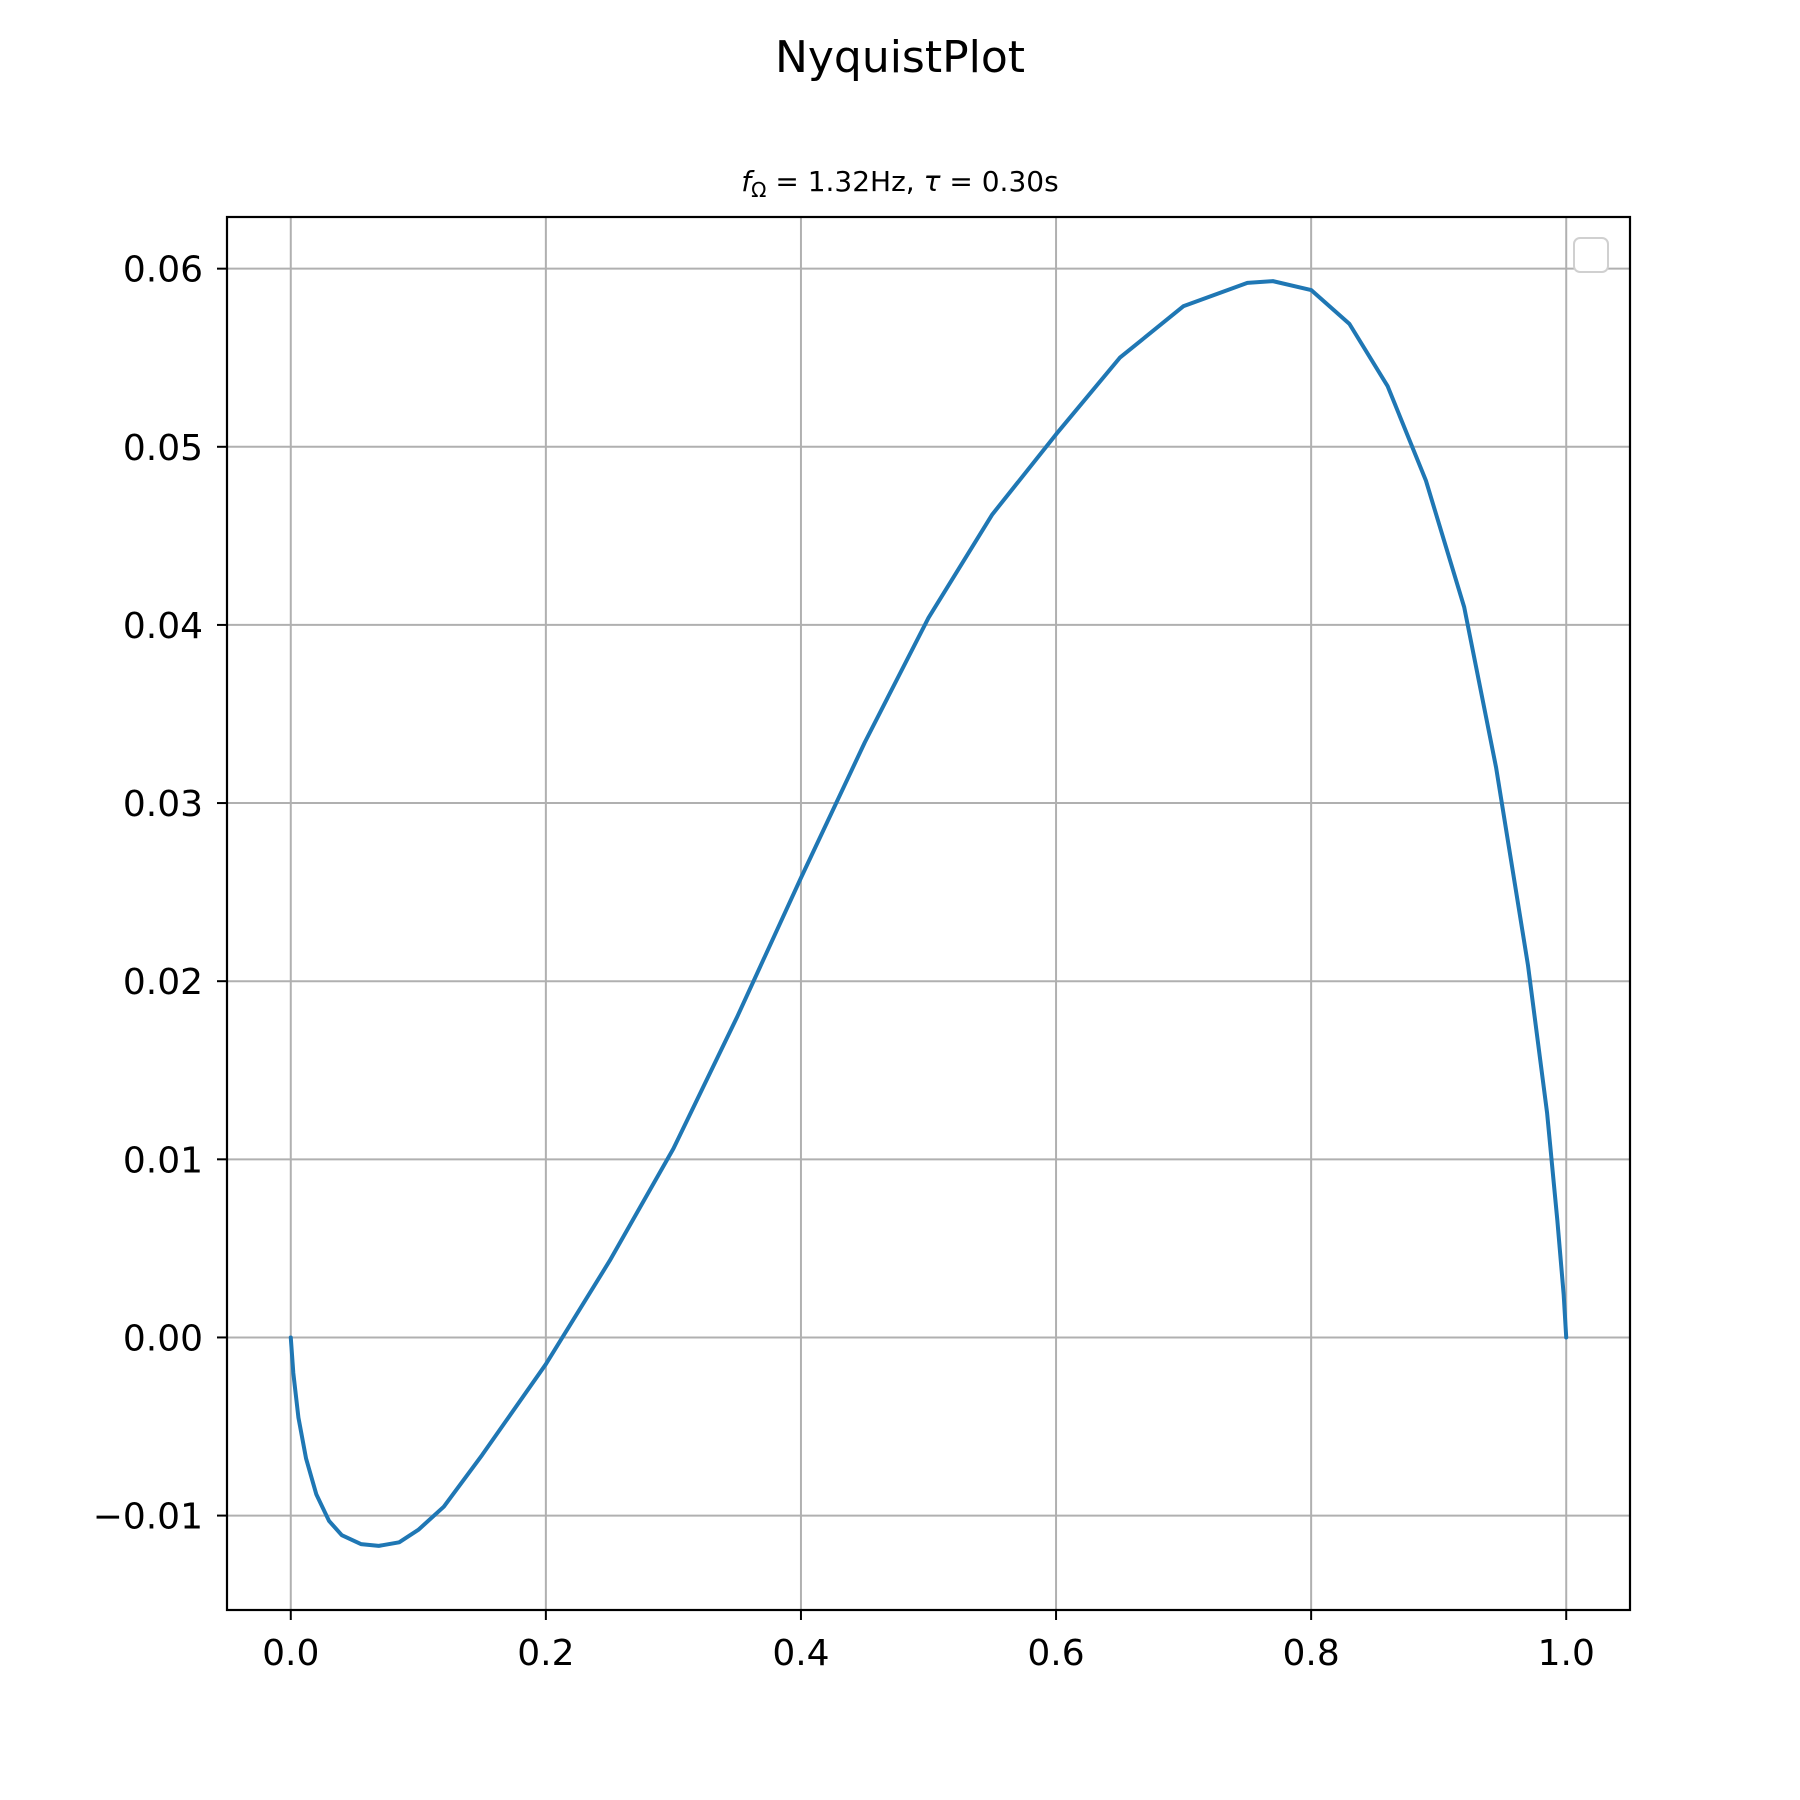  Describe the element at coordinates (900, 57) in the screenshot. I see `chart-title: NyquistPlot` at that location.